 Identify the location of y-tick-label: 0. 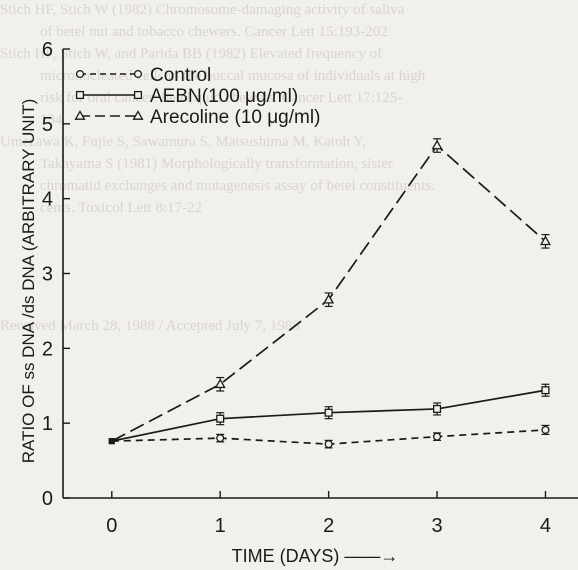
(47, 499).